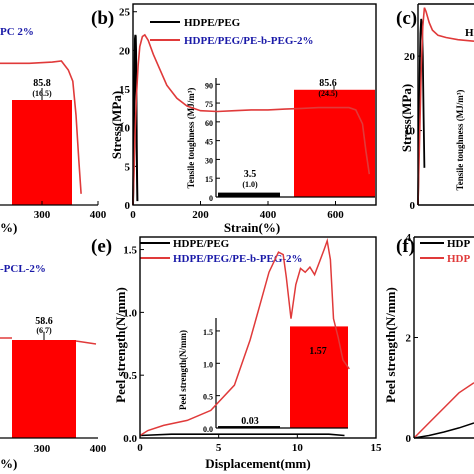 Image resolution: width=474 pixels, height=474 pixels. I want to click on panel-e-legend-entry: HDPE/PEG, so click(201, 244).